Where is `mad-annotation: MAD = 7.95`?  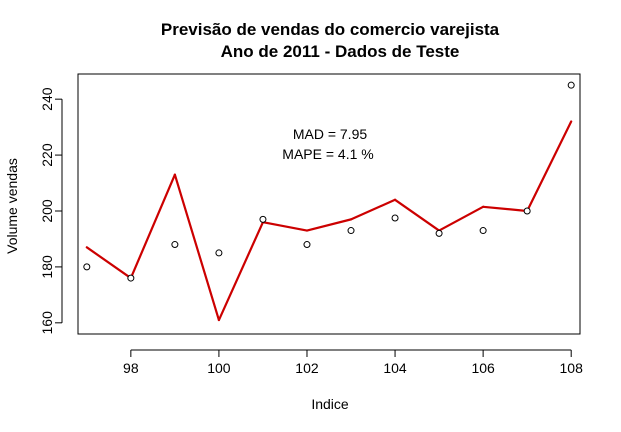
mad-annotation: MAD = 7.95 is located at coordinates (330, 134).